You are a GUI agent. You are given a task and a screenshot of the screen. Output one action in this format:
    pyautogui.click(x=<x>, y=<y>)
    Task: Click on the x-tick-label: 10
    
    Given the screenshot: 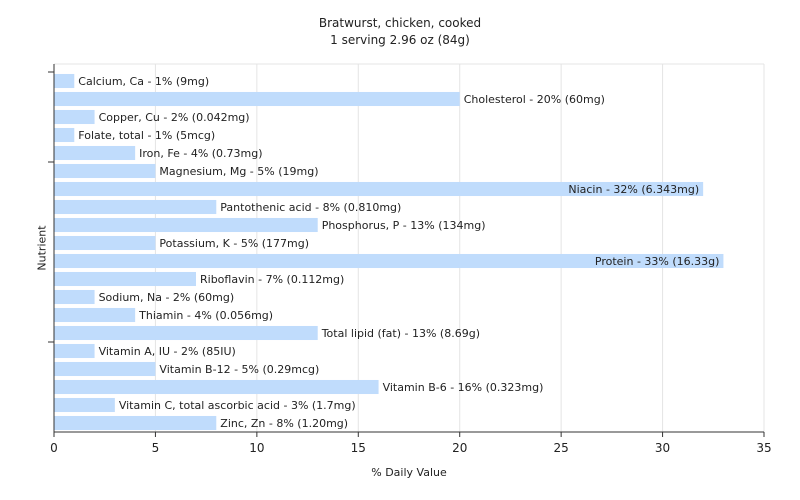 What is the action you would take?
    pyautogui.click(x=256, y=448)
    